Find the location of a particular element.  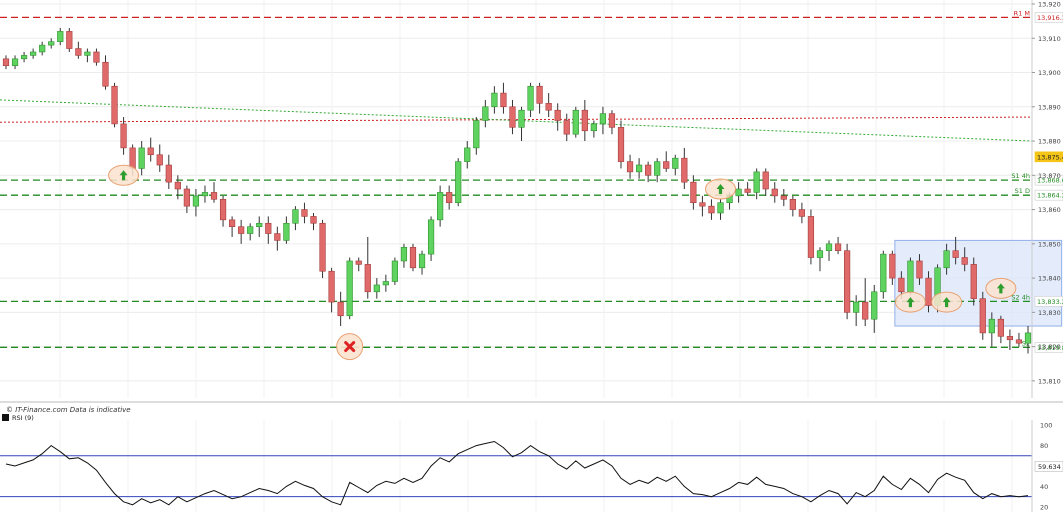

level-value-label: 13,875.4 is located at coordinates (1050, 157).